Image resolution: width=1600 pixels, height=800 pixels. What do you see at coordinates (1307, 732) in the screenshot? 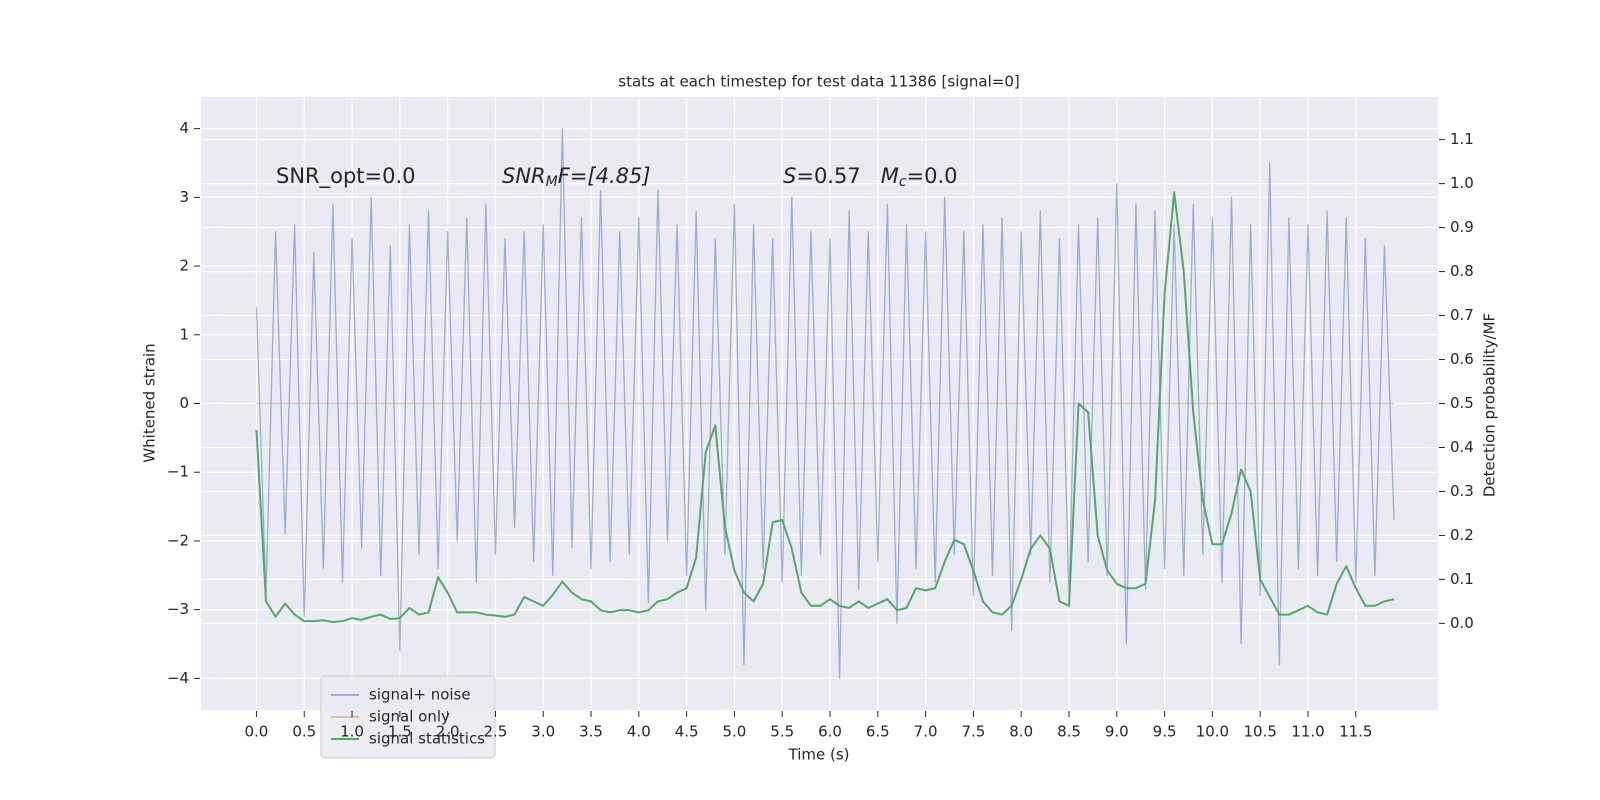
I see `x-tick-label: 11.0` at bounding box center [1307, 732].